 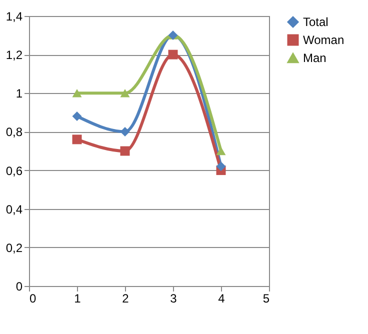 I want to click on legend-label: Total, so click(x=315, y=22).